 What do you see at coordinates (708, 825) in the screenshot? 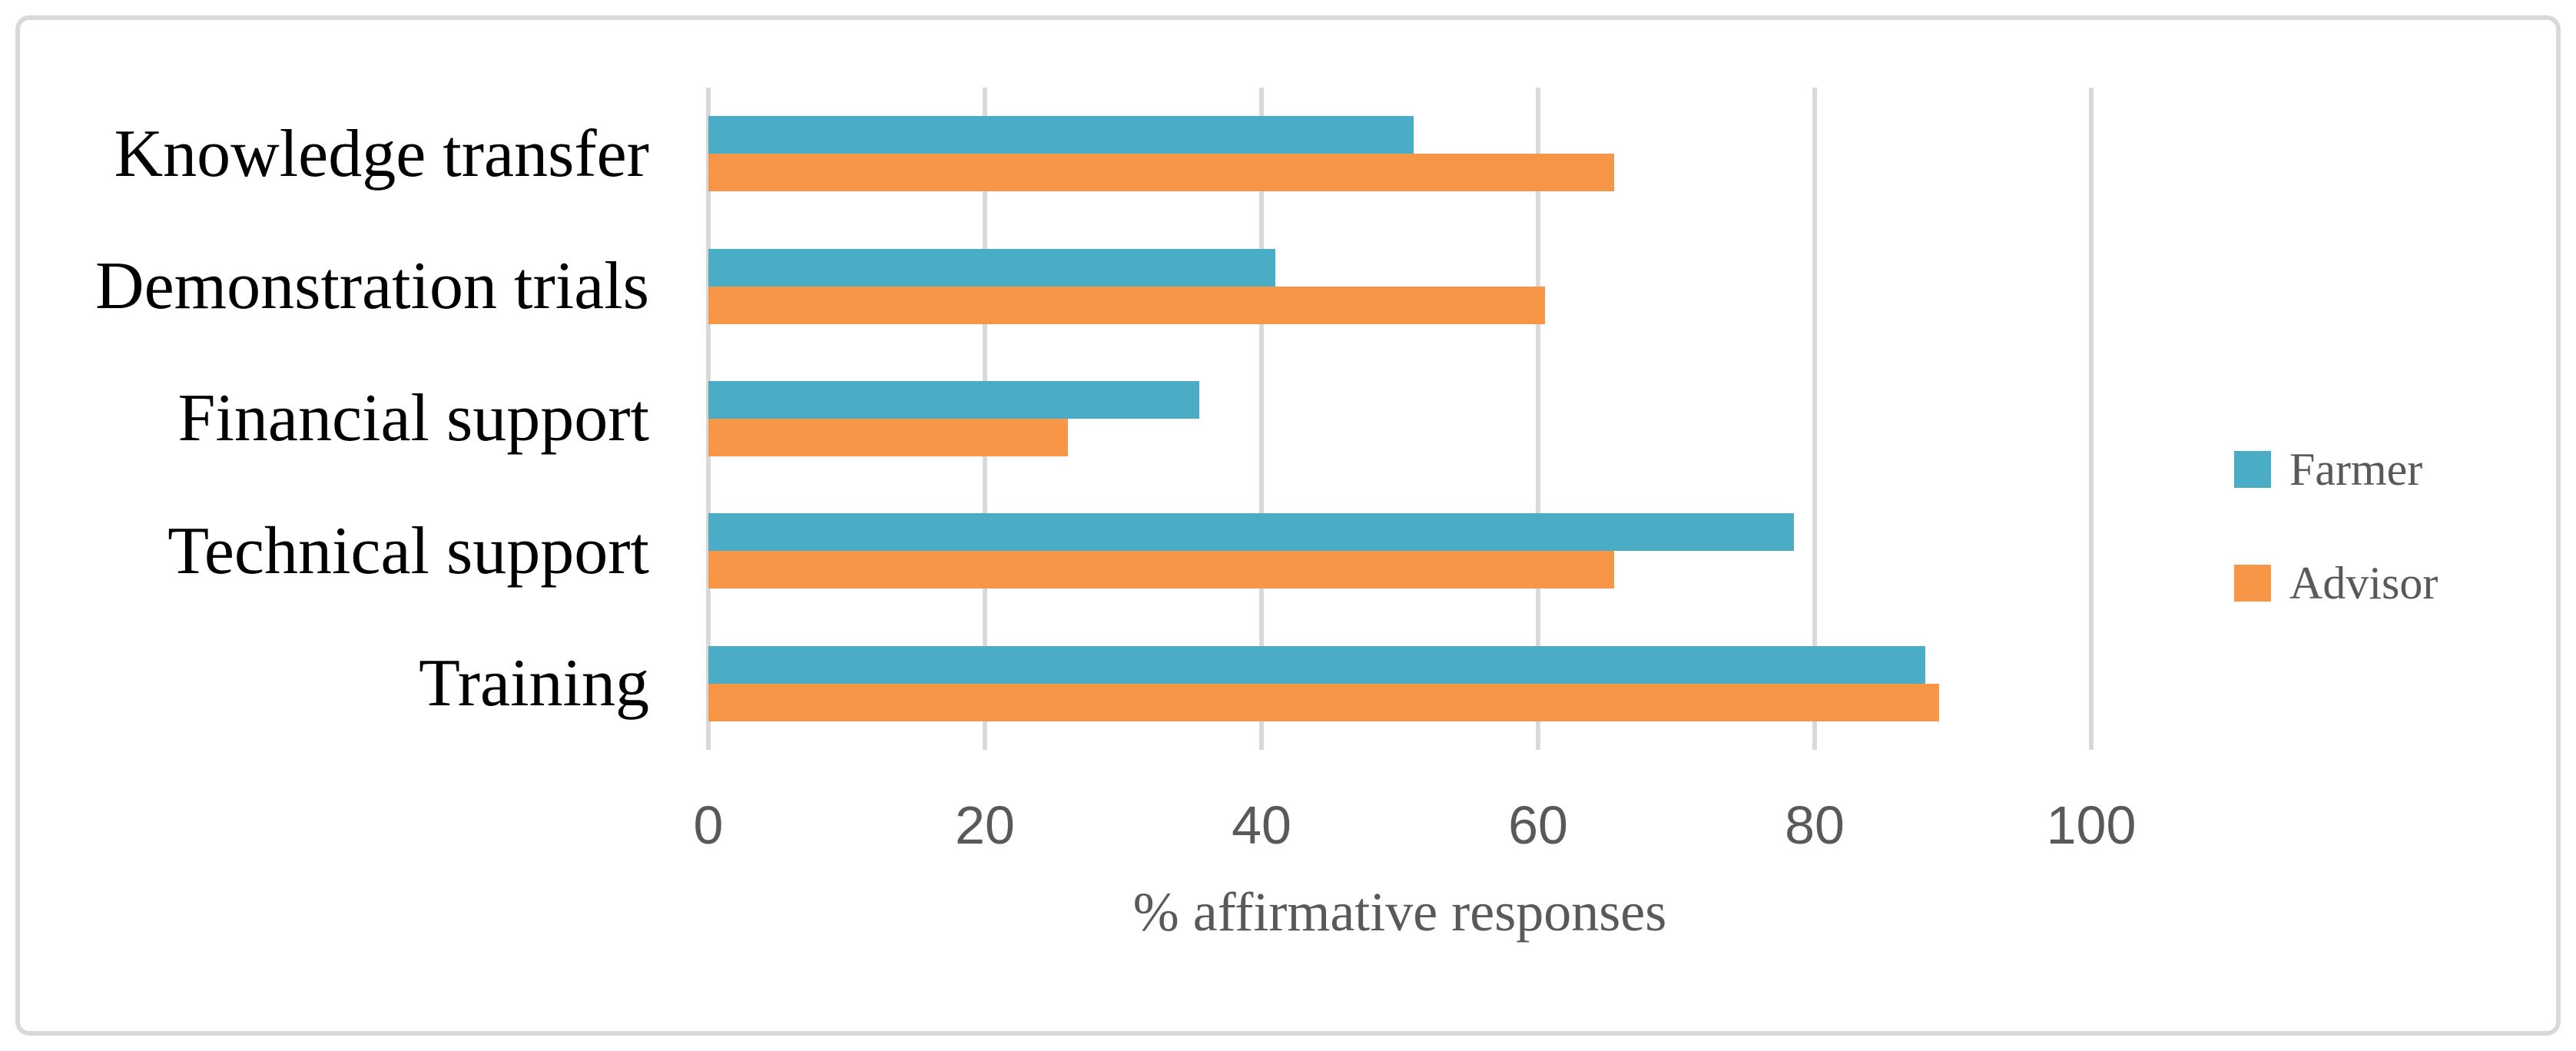
I see `tick-label: 0` at bounding box center [708, 825].